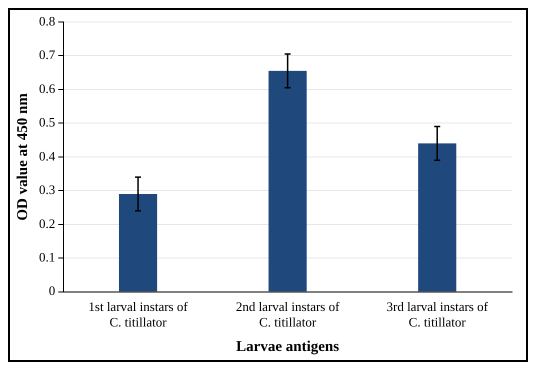 This screenshot has height=374, width=540. I want to click on y-tick-label: 0.5, so click(47, 122).